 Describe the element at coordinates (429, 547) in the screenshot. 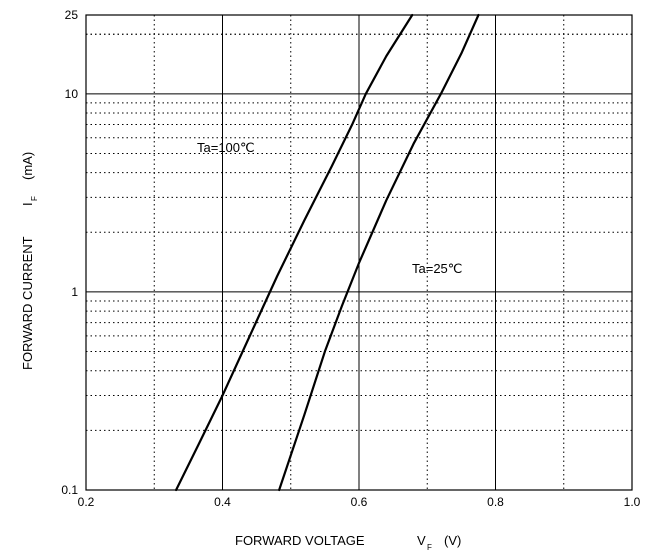

I see `x-axis-symbol-subscript: F` at that location.